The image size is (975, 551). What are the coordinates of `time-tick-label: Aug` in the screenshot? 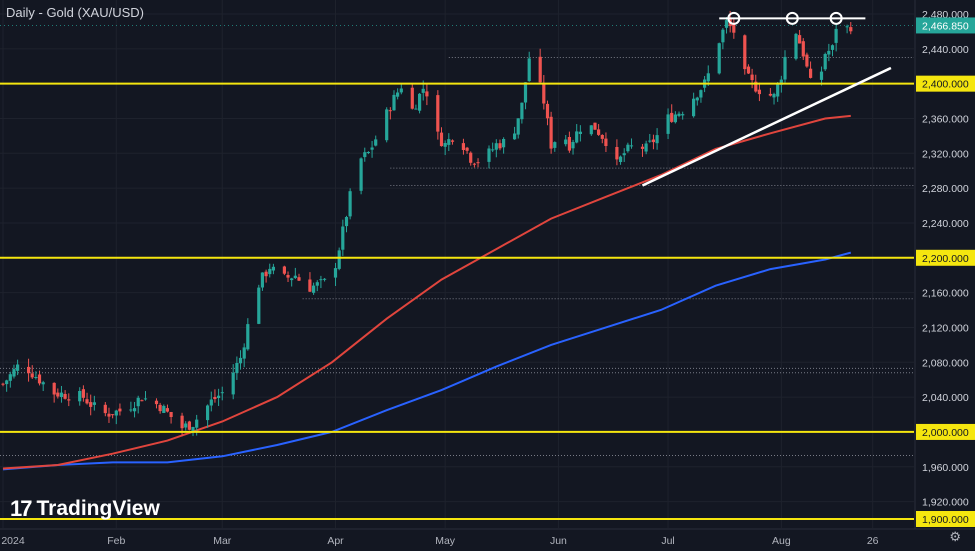 It's located at (781, 541).